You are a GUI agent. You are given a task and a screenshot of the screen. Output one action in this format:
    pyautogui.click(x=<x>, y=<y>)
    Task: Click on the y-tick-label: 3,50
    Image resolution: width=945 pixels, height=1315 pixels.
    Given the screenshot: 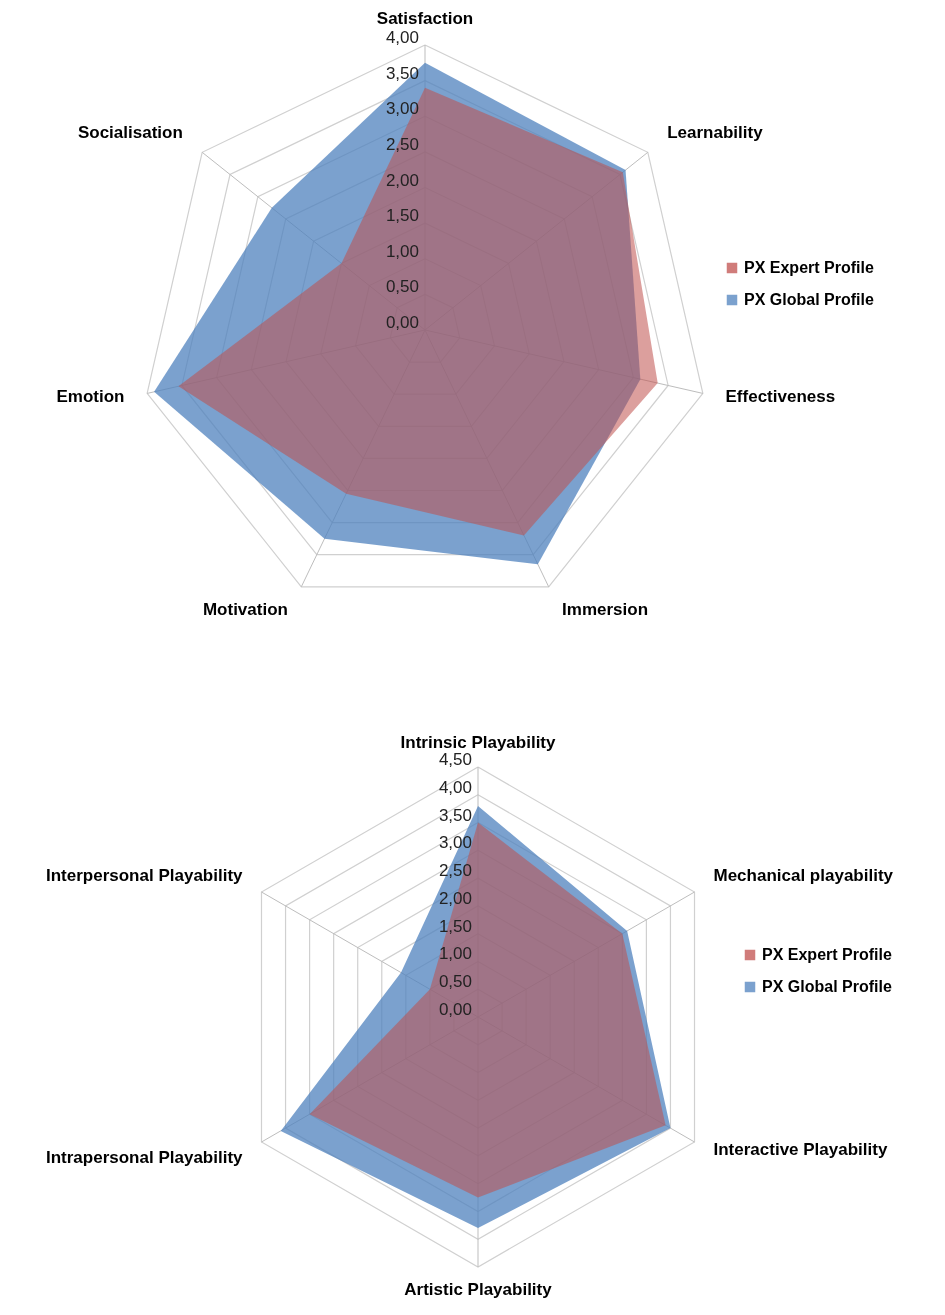 What is the action you would take?
    pyautogui.click(x=455, y=815)
    